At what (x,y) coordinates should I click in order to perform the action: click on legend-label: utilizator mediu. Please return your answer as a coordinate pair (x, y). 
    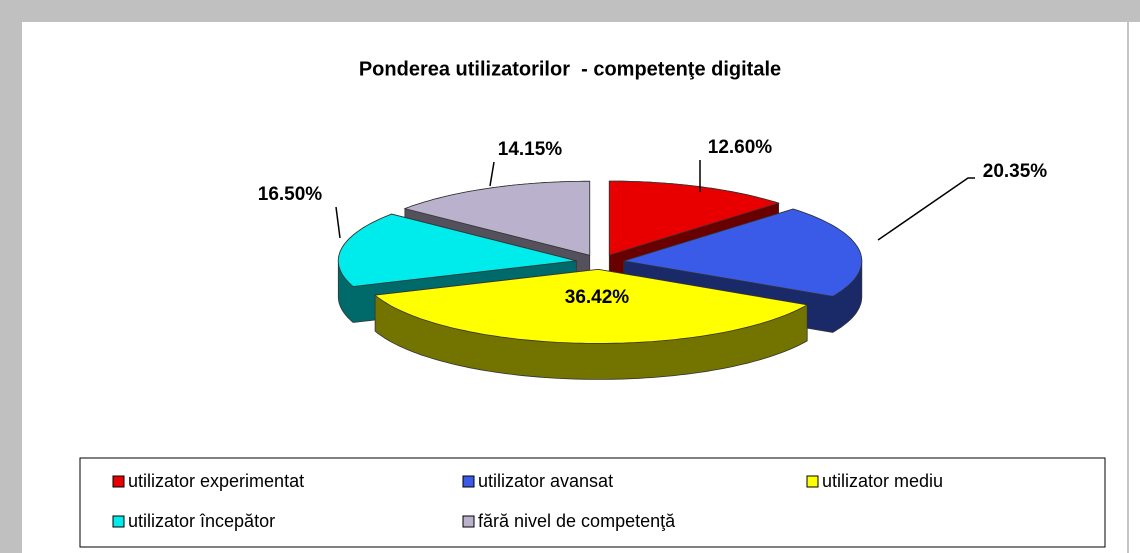
    Looking at the image, I should click on (882, 481).